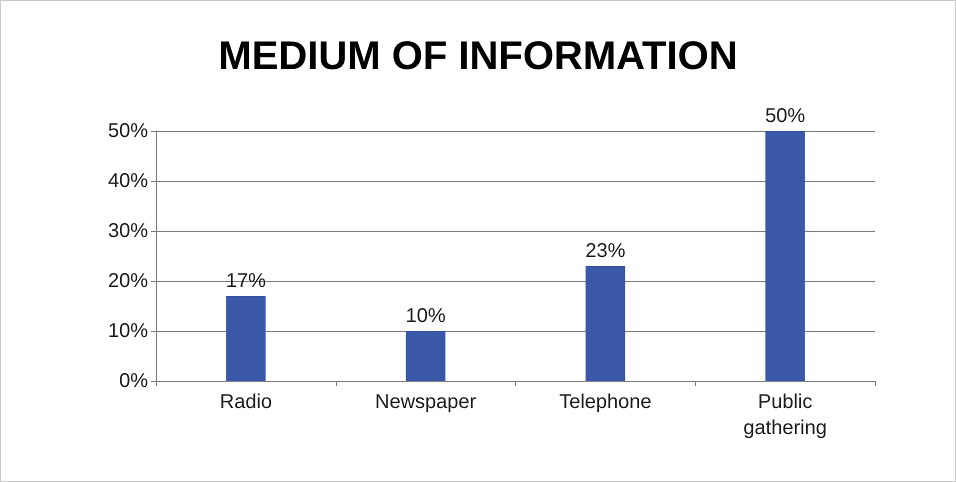 The height and width of the screenshot is (482, 956). I want to click on data-label: 23%, so click(605, 251).